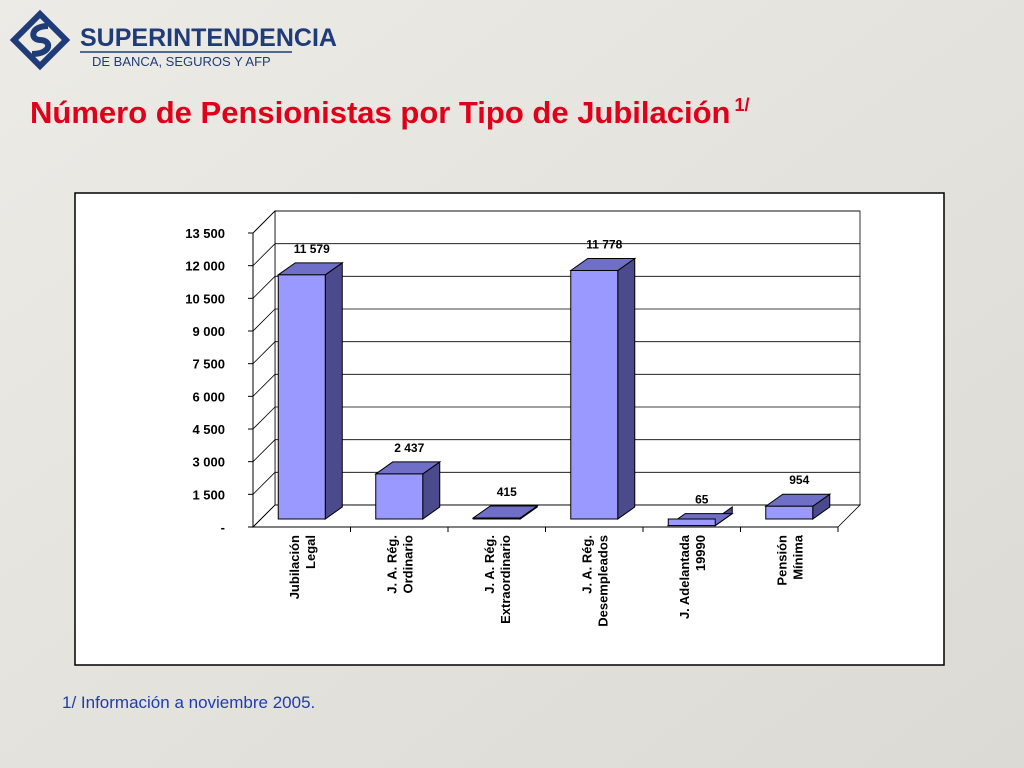 This screenshot has width=1024, height=768. I want to click on y-tick-label: 3 000, so click(208, 462).